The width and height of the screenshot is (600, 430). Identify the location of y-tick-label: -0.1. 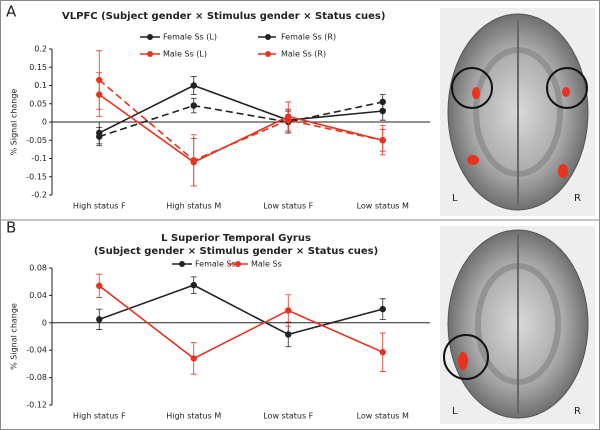
(39, 158).